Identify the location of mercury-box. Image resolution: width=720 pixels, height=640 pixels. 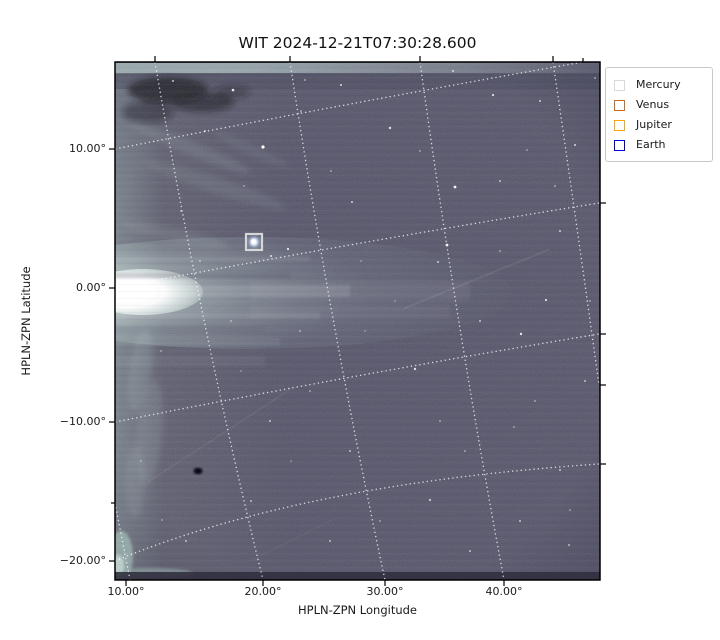
(254, 242).